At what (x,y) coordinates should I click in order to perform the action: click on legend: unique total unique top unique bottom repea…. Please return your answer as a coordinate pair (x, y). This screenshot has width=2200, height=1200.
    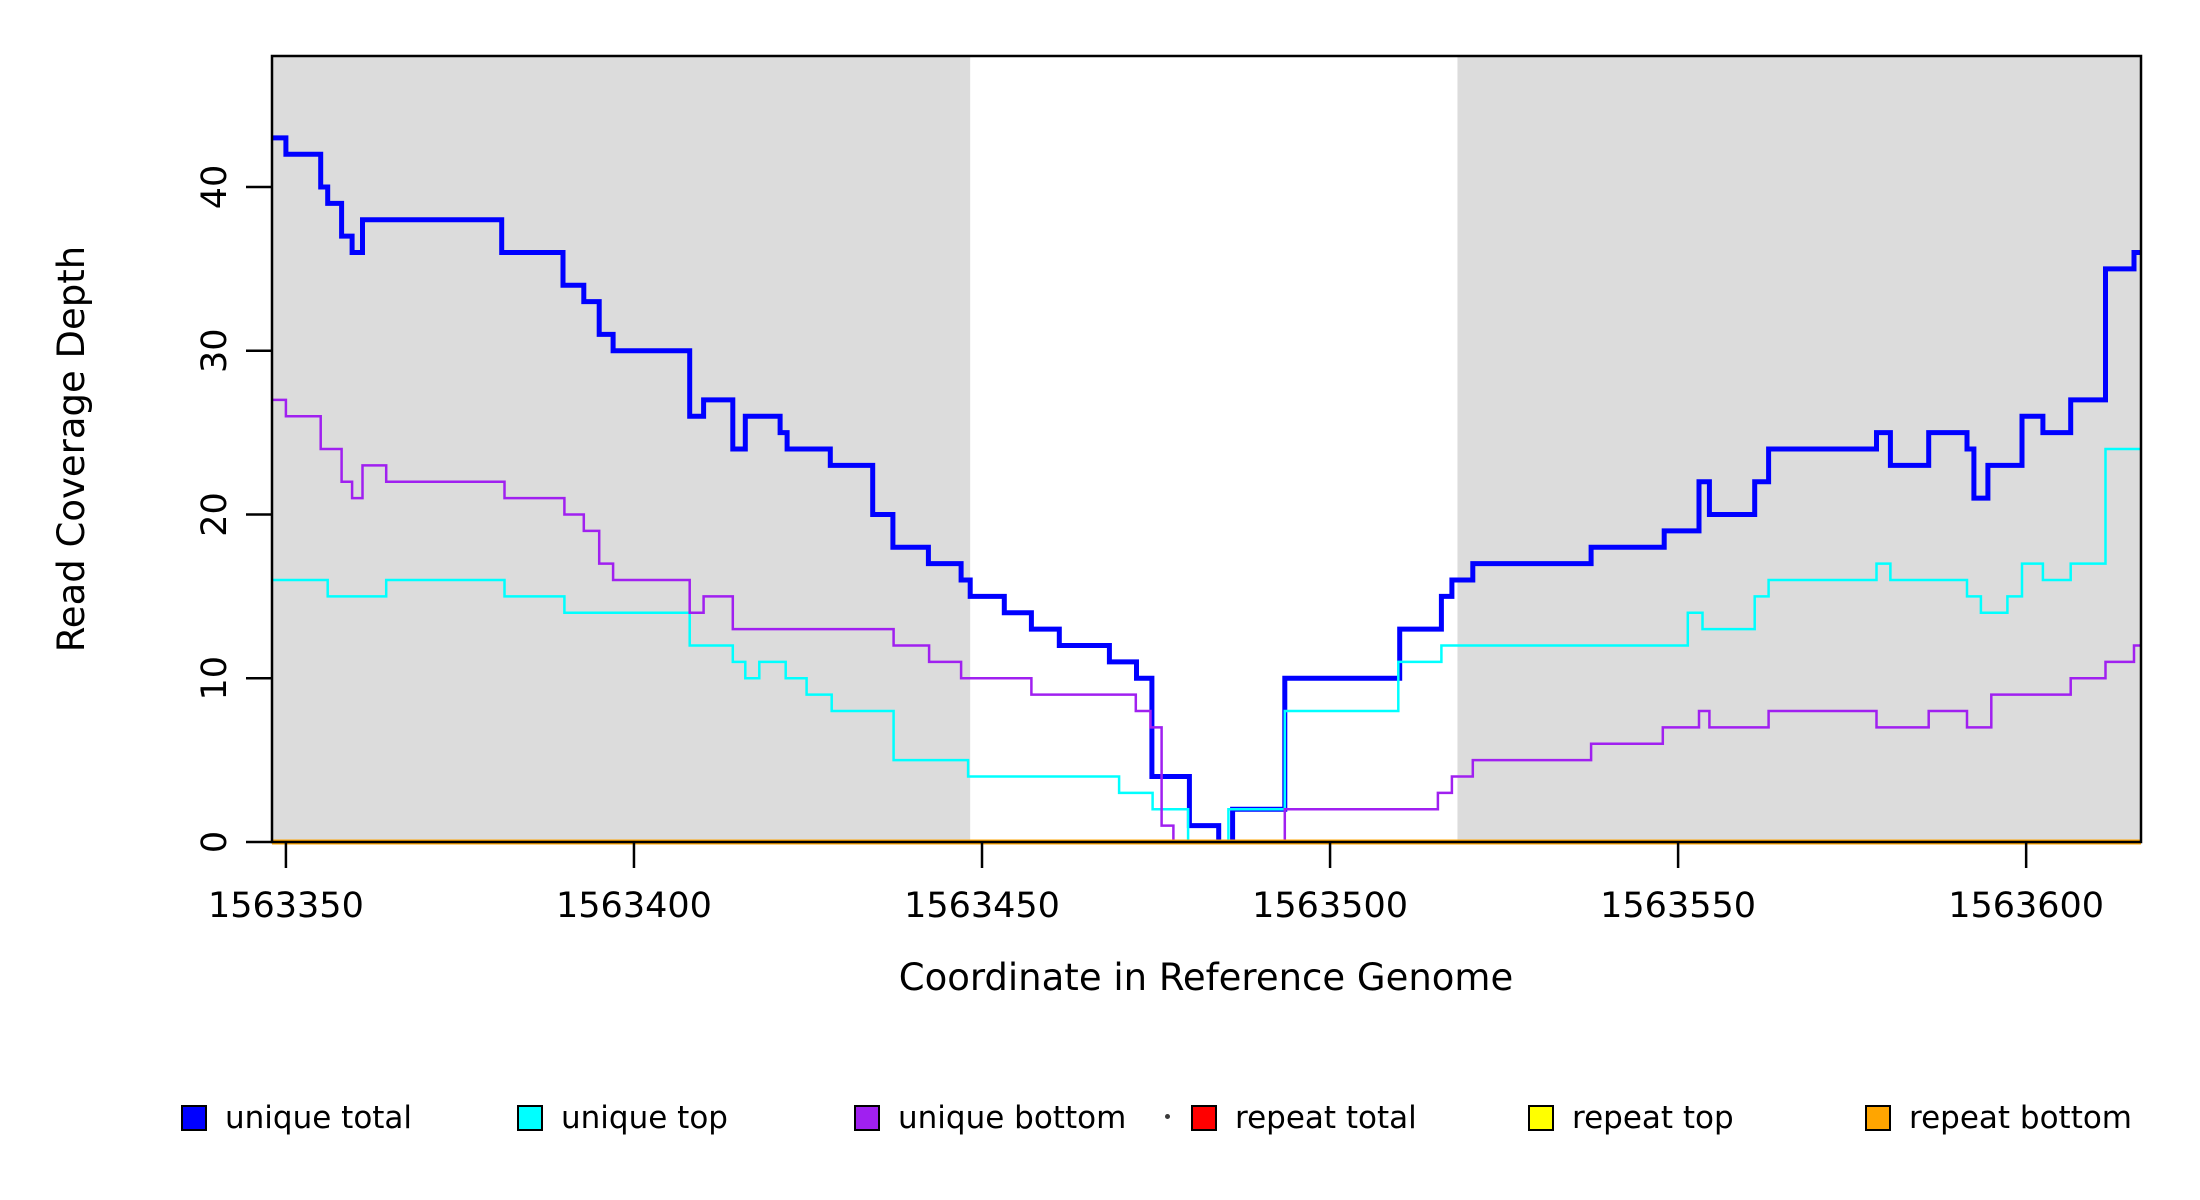
    Looking at the image, I should click on (1100, 1120).